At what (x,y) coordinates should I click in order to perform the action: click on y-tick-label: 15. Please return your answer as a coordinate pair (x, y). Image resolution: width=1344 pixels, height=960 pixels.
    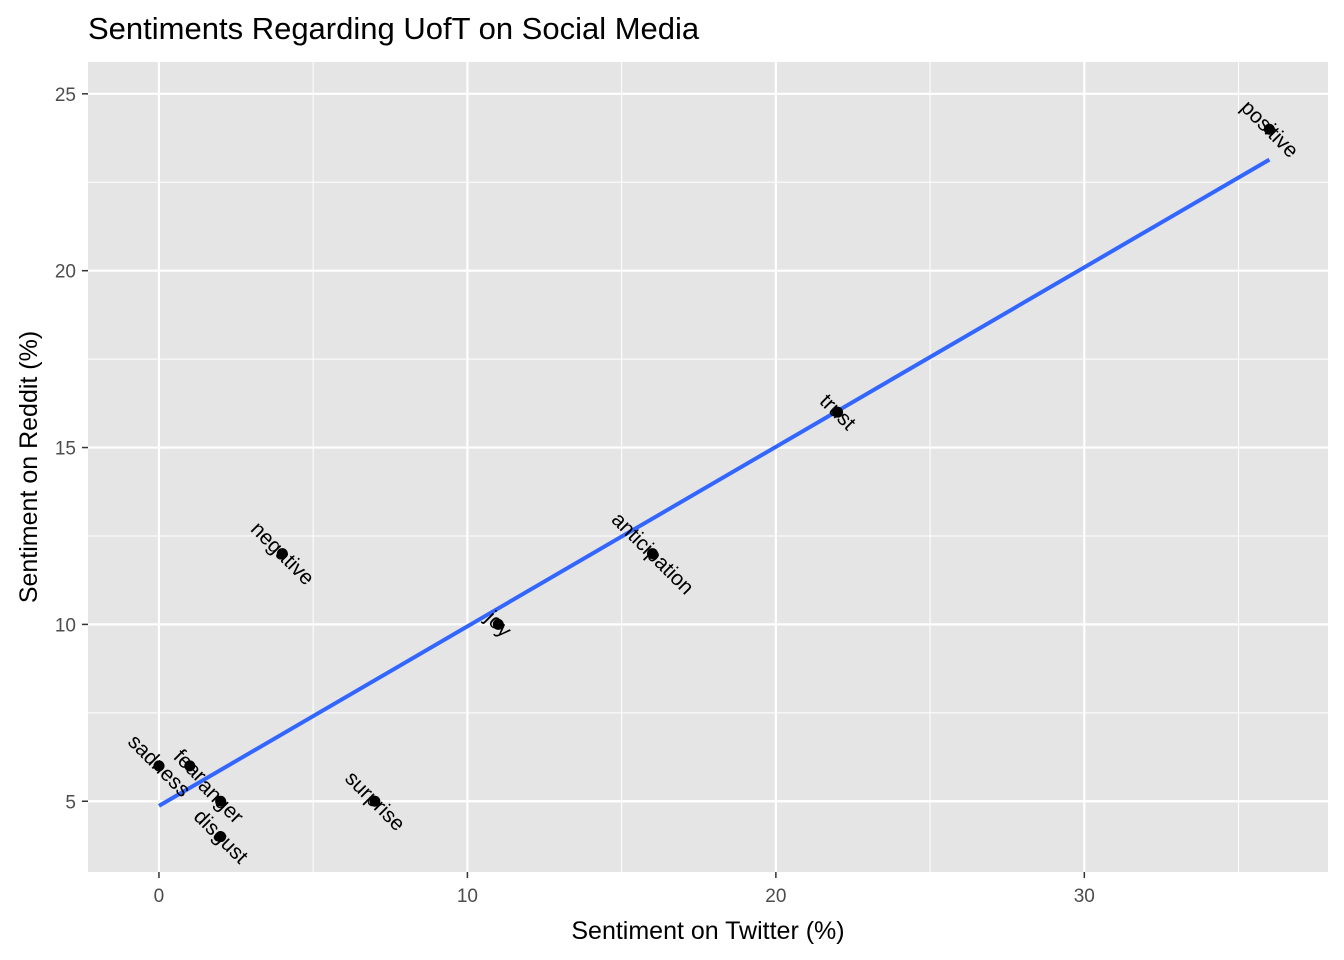
    Looking at the image, I should click on (65, 449).